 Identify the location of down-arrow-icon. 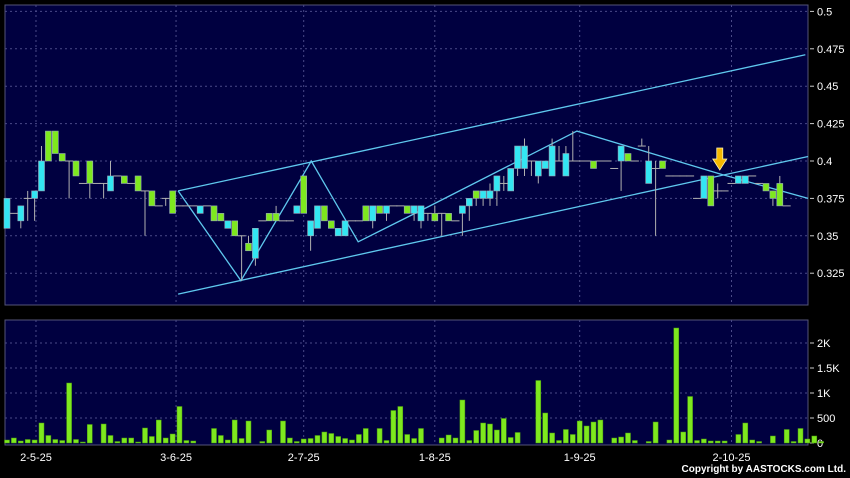
(720, 159).